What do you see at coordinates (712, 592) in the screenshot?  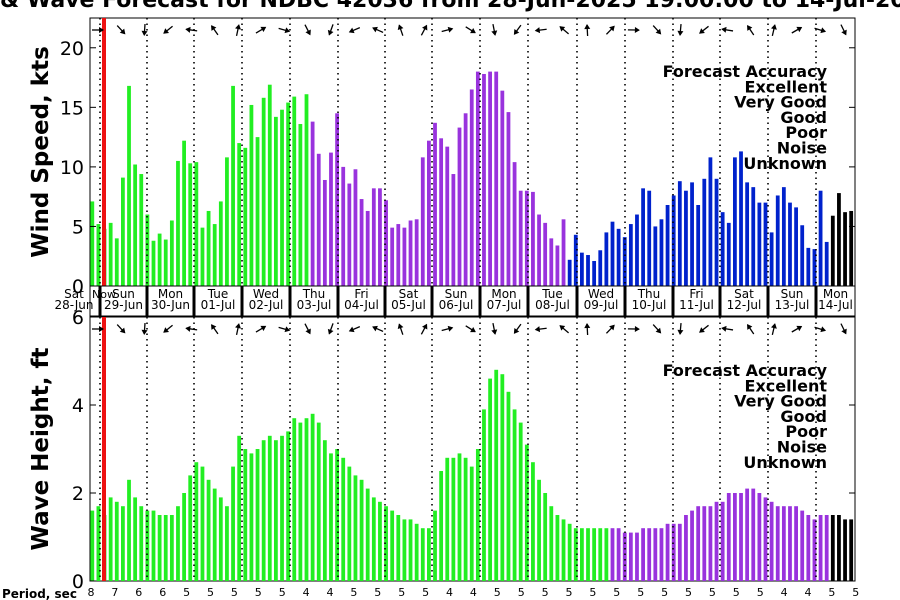 I see `period-value-26: 5` at bounding box center [712, 592].